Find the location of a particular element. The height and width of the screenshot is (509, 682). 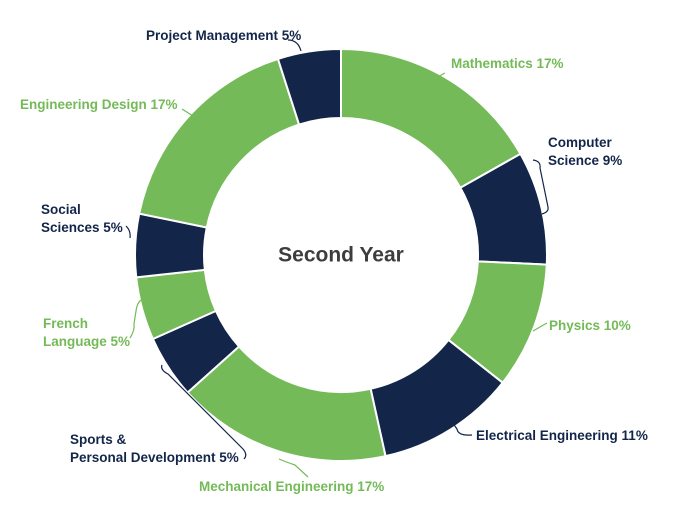

center-label: Second Year is located at coordinates (341, 255).